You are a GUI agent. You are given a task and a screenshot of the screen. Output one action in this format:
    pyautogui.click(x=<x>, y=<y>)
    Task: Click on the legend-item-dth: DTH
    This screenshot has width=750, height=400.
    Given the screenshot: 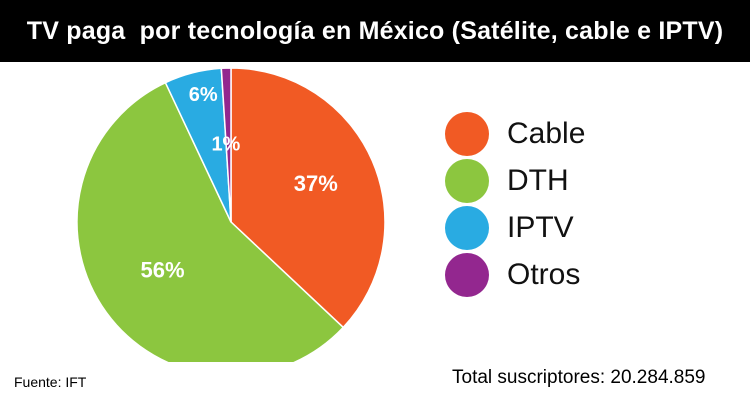 What is the action you would take?
    pyautogui.click(x=515, y=180)
    